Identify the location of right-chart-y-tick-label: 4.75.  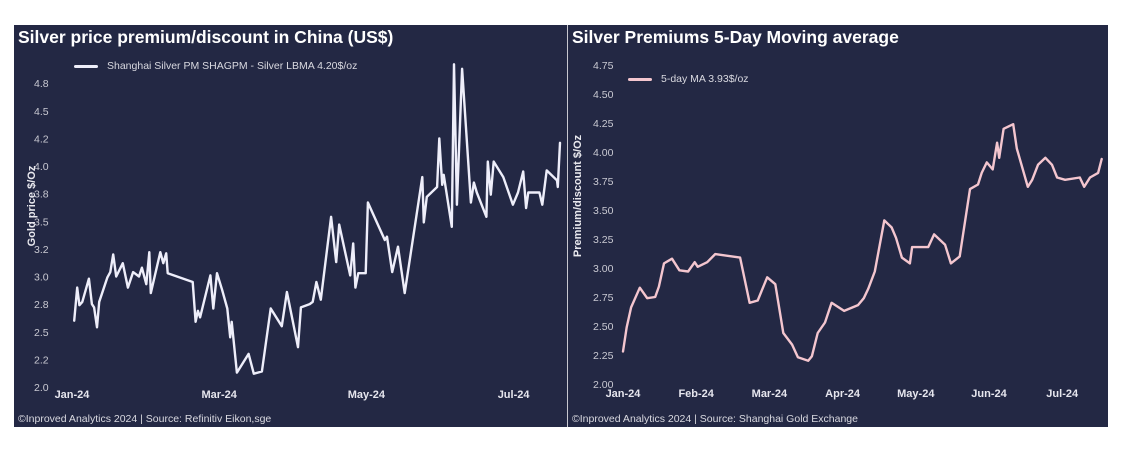
(603, 66).